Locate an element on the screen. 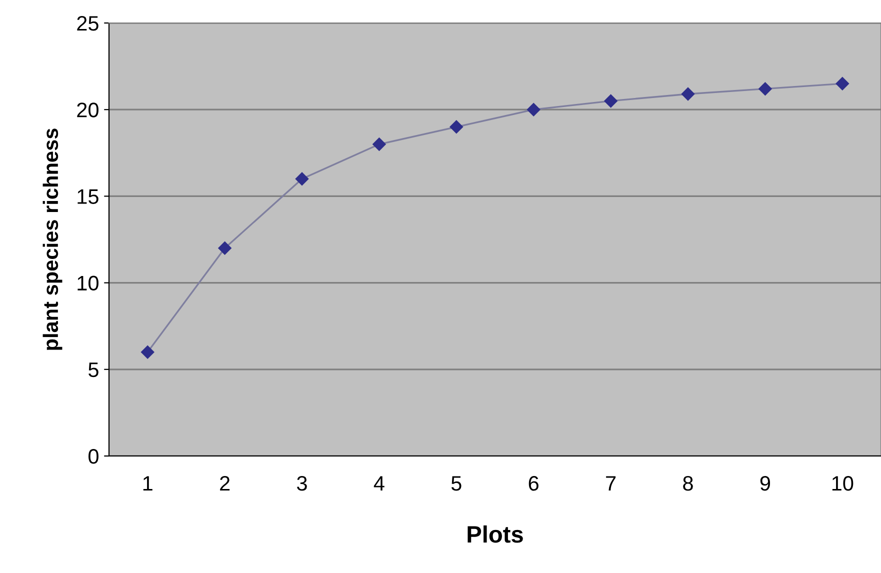 The width and height of the screenshot is (881, 573). y-tick-label: 25 is located at coordinates (87, 23).